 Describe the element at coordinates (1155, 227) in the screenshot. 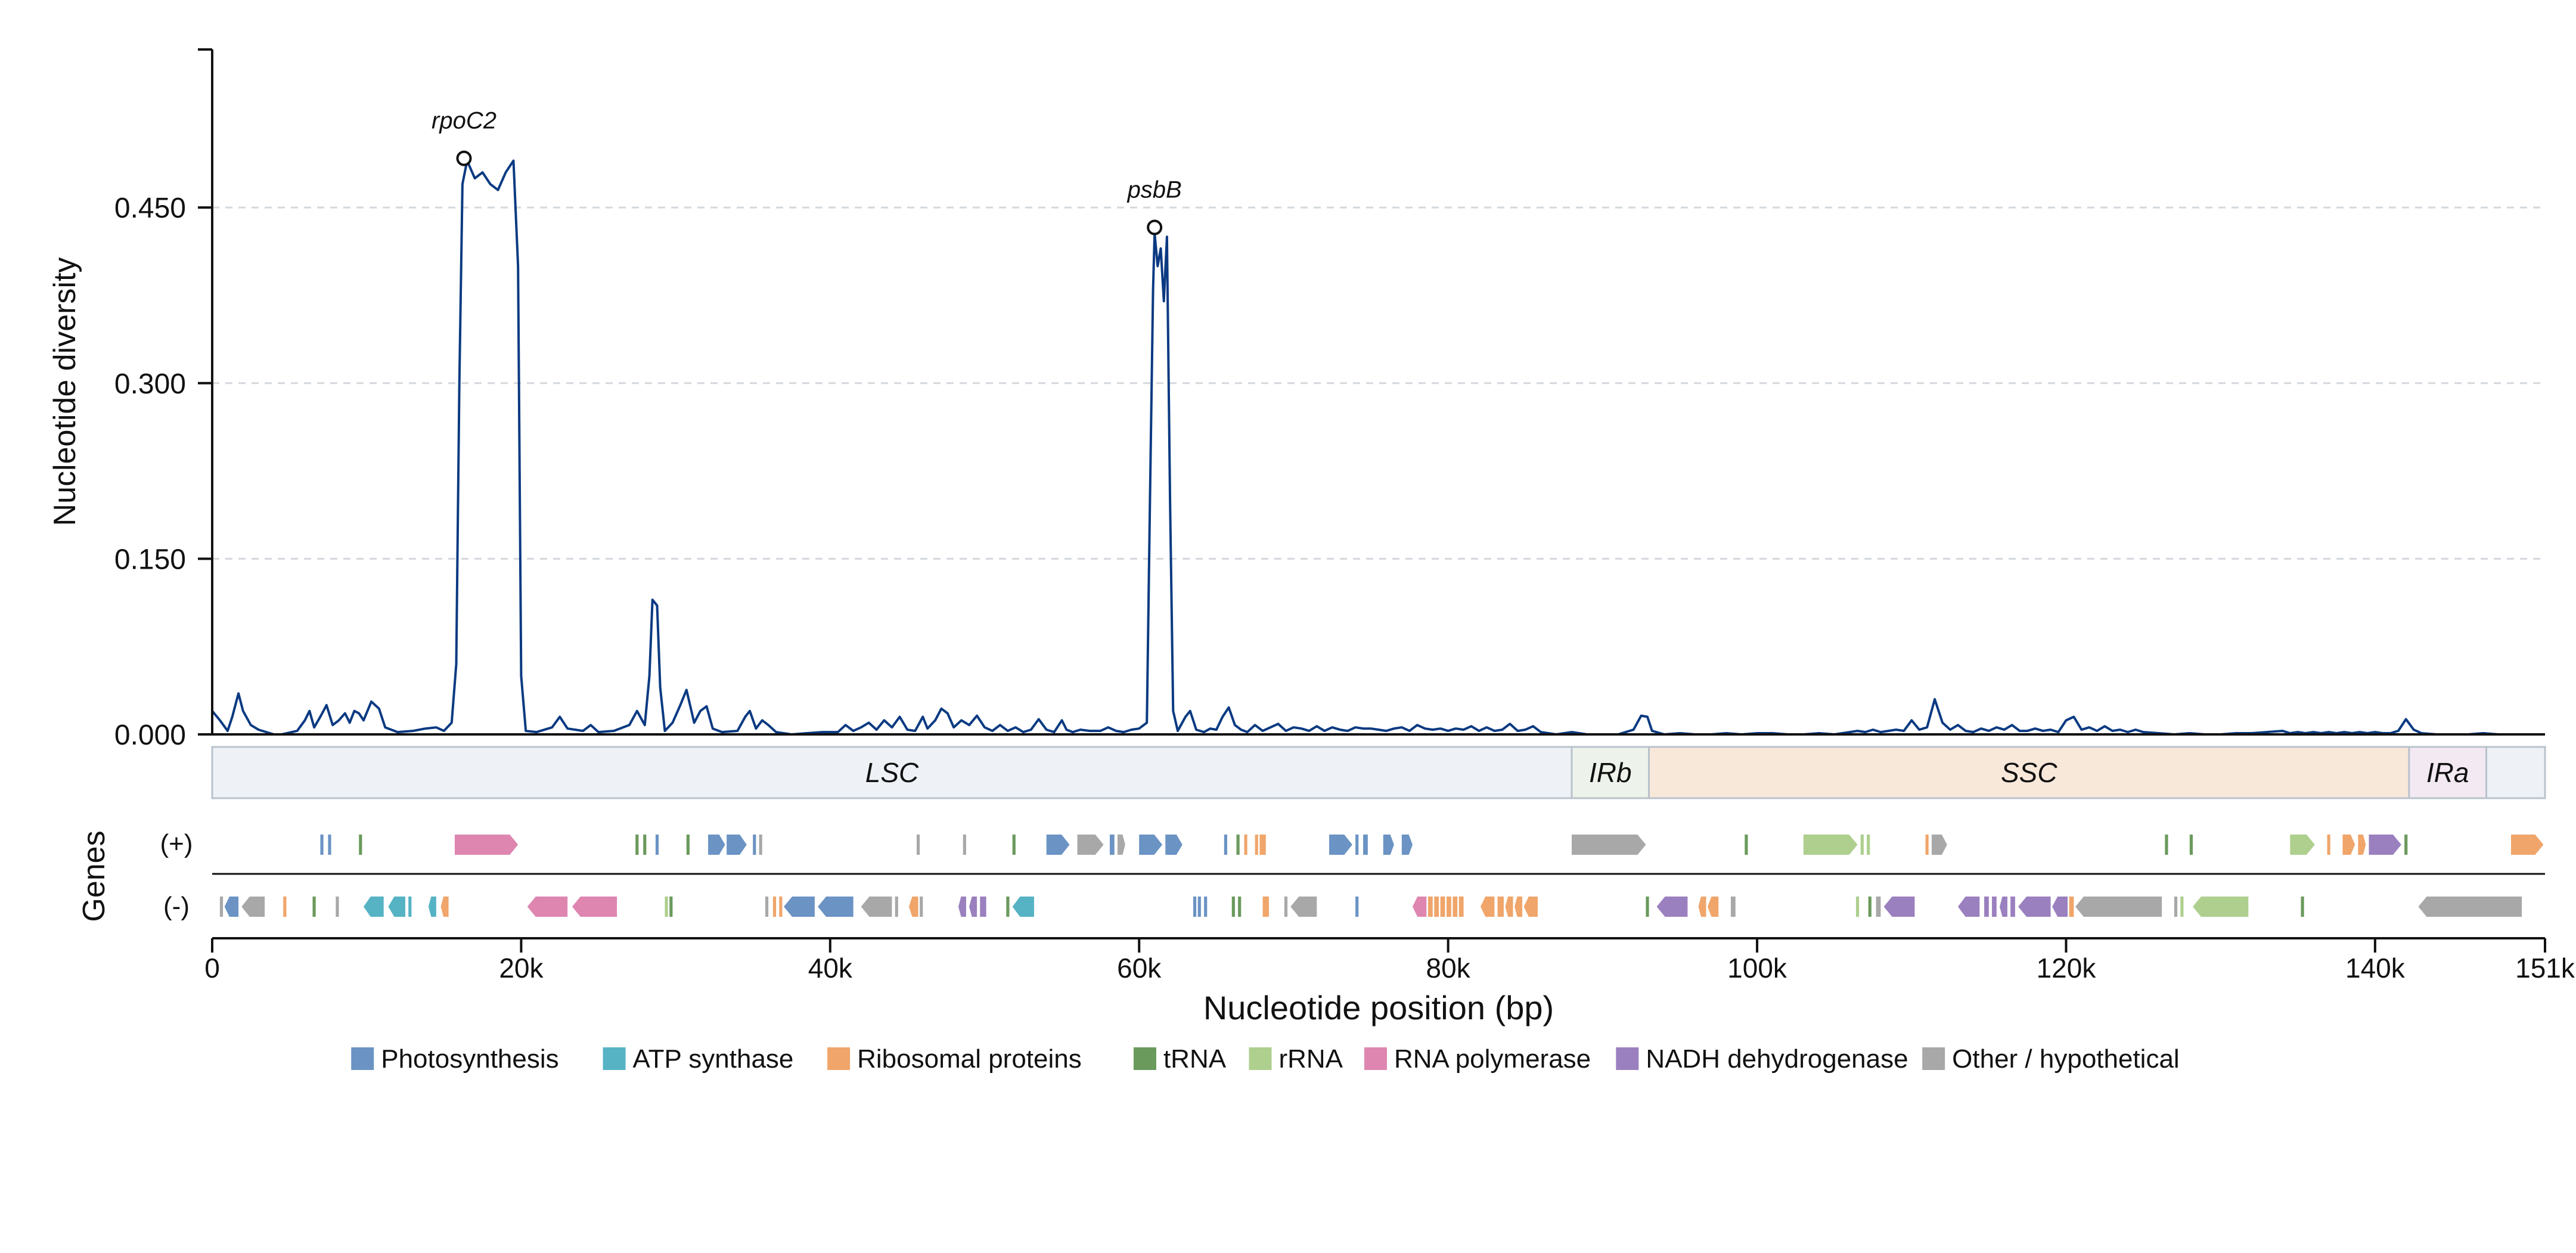

I see `peak-marker` at that location.